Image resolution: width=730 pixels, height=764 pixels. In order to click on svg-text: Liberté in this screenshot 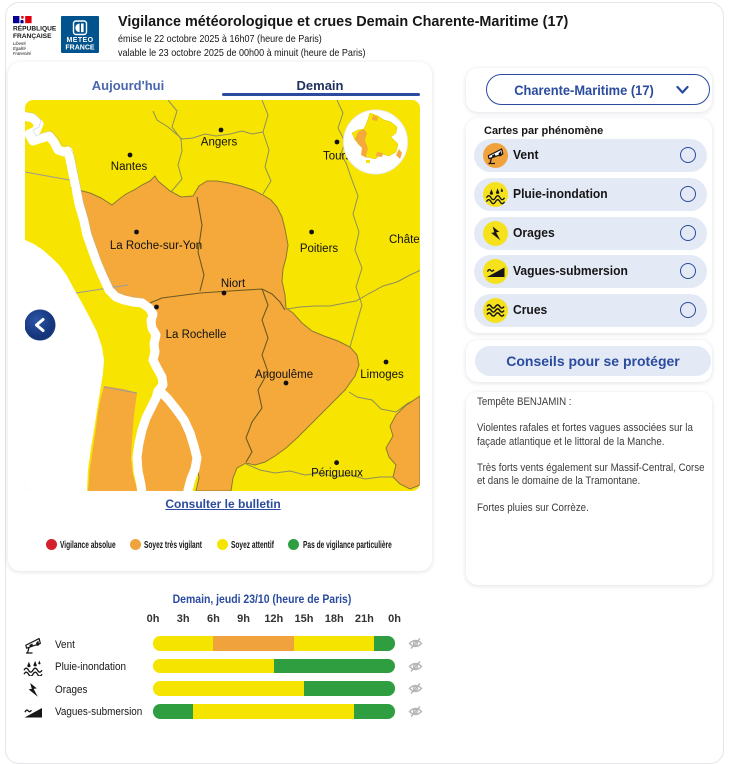, I will do `click(19, 43)`.